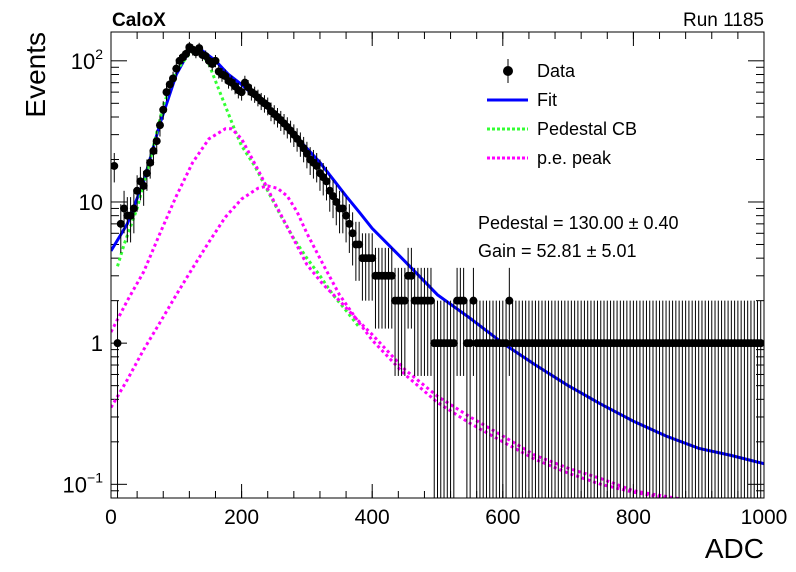  I want to click on x-tick-labels: 0 200 400 600 800 1000, so click(446, 517).